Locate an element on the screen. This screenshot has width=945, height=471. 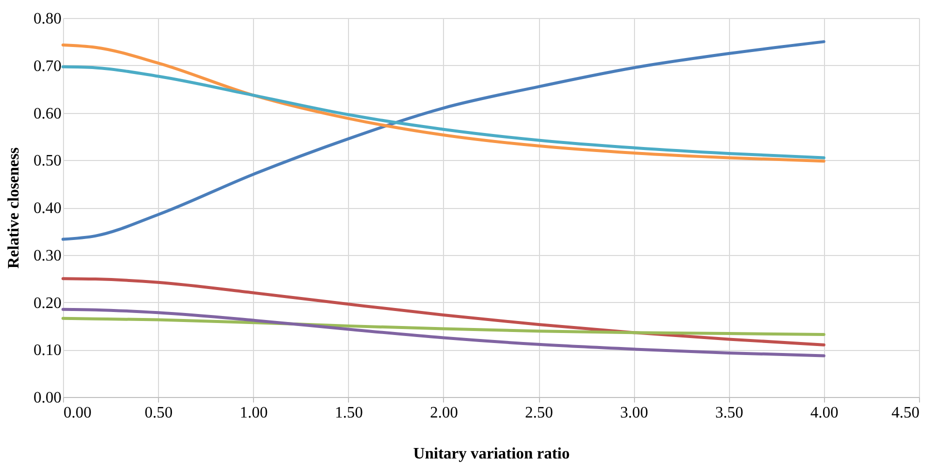
y-tick-label: 0.20 is located at coordinates (48, 303).